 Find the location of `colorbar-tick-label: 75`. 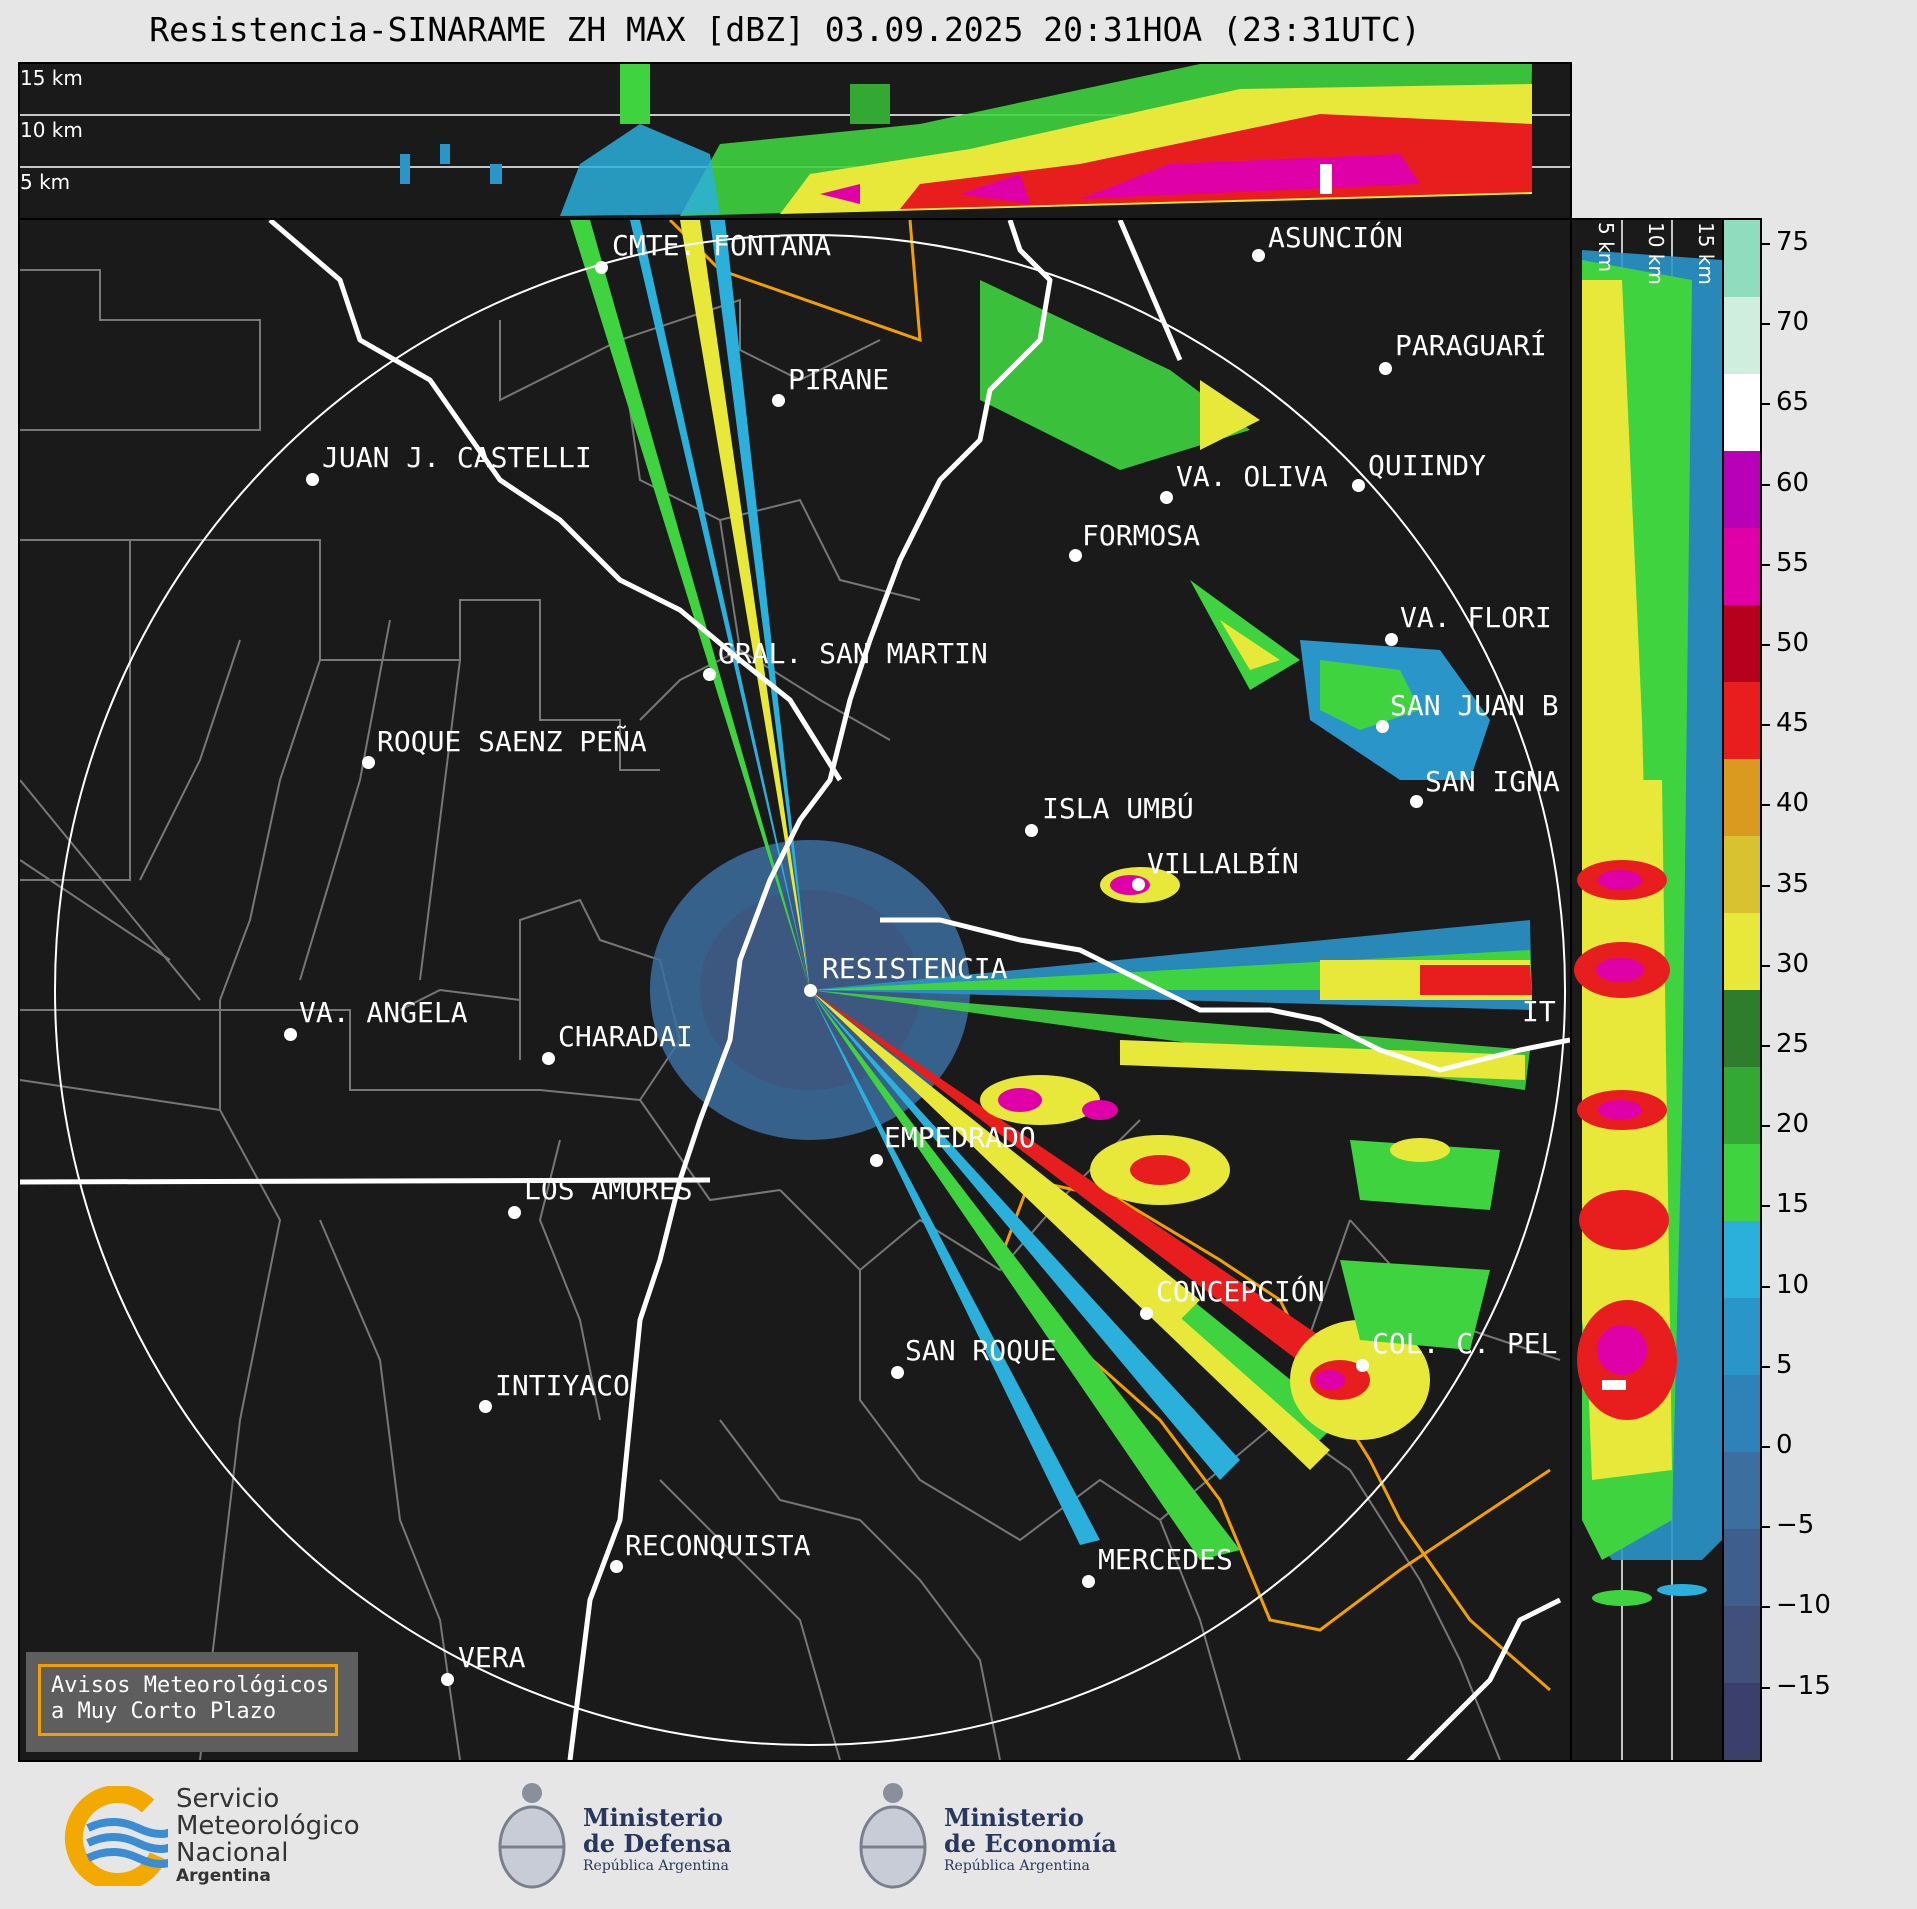

colorbar-tick-label: 75 is located at coordinates (1793, 242).